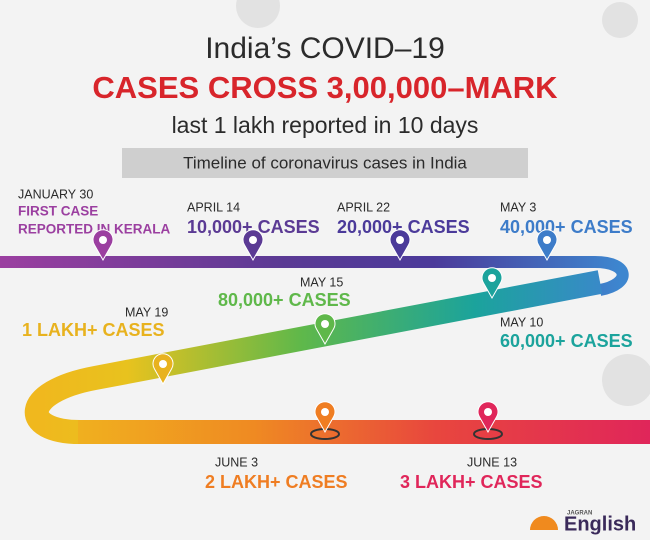 The image size is (650, 540). I want to click on logo: JAGRAN English, so click(583, 523).